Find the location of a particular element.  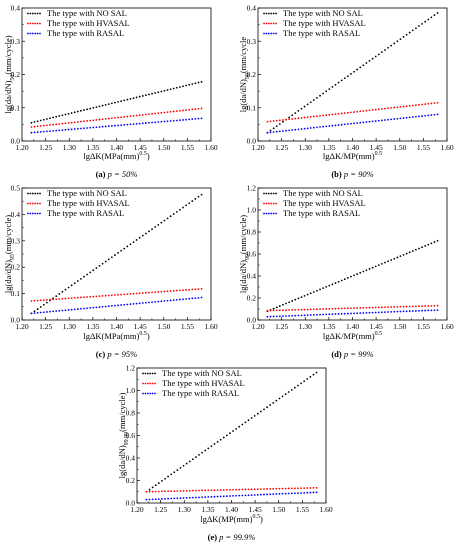

x-tick-label: 1.25 is located at coordinates (281, 326).